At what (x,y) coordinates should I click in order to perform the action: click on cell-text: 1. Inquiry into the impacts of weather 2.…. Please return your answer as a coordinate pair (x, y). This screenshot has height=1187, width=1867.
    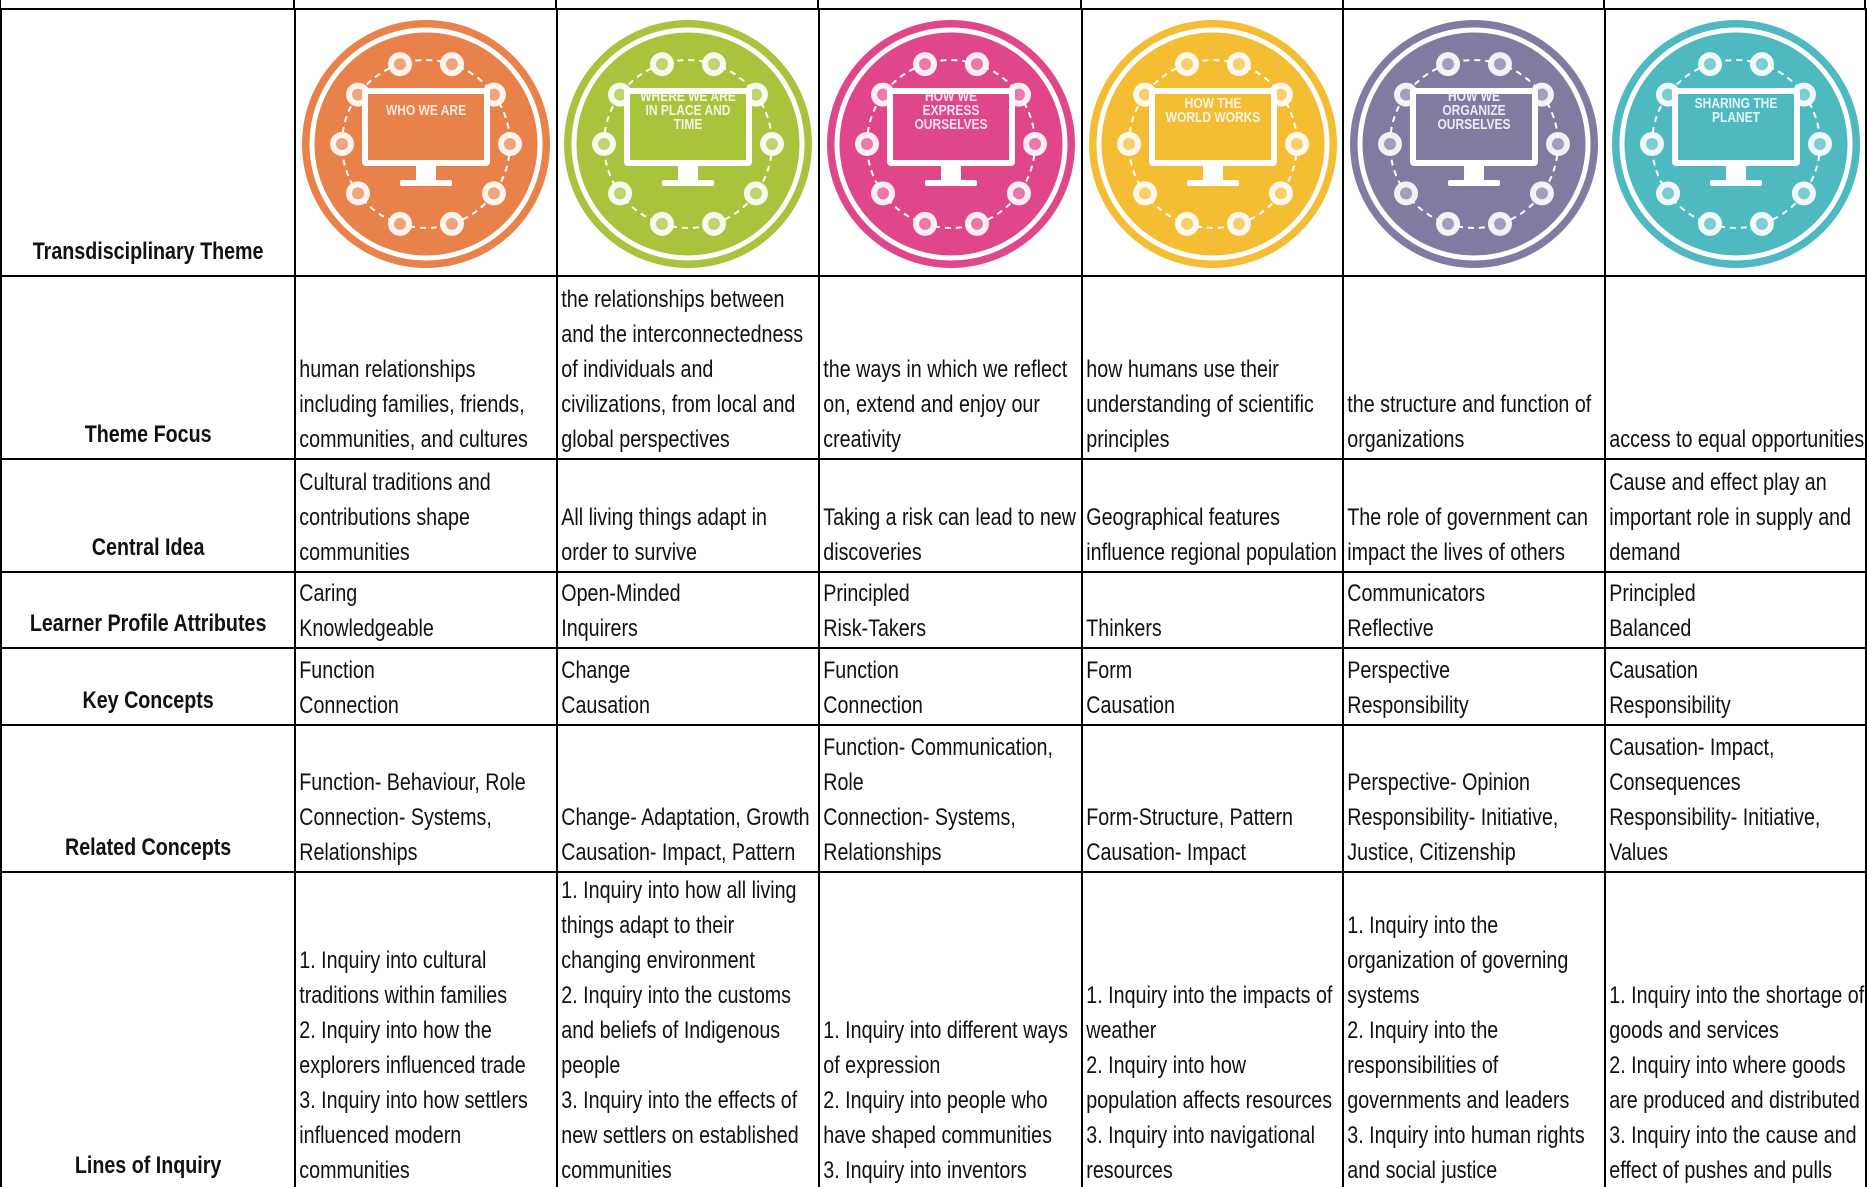
    Looking at the image, I should click on (1212, 1082).